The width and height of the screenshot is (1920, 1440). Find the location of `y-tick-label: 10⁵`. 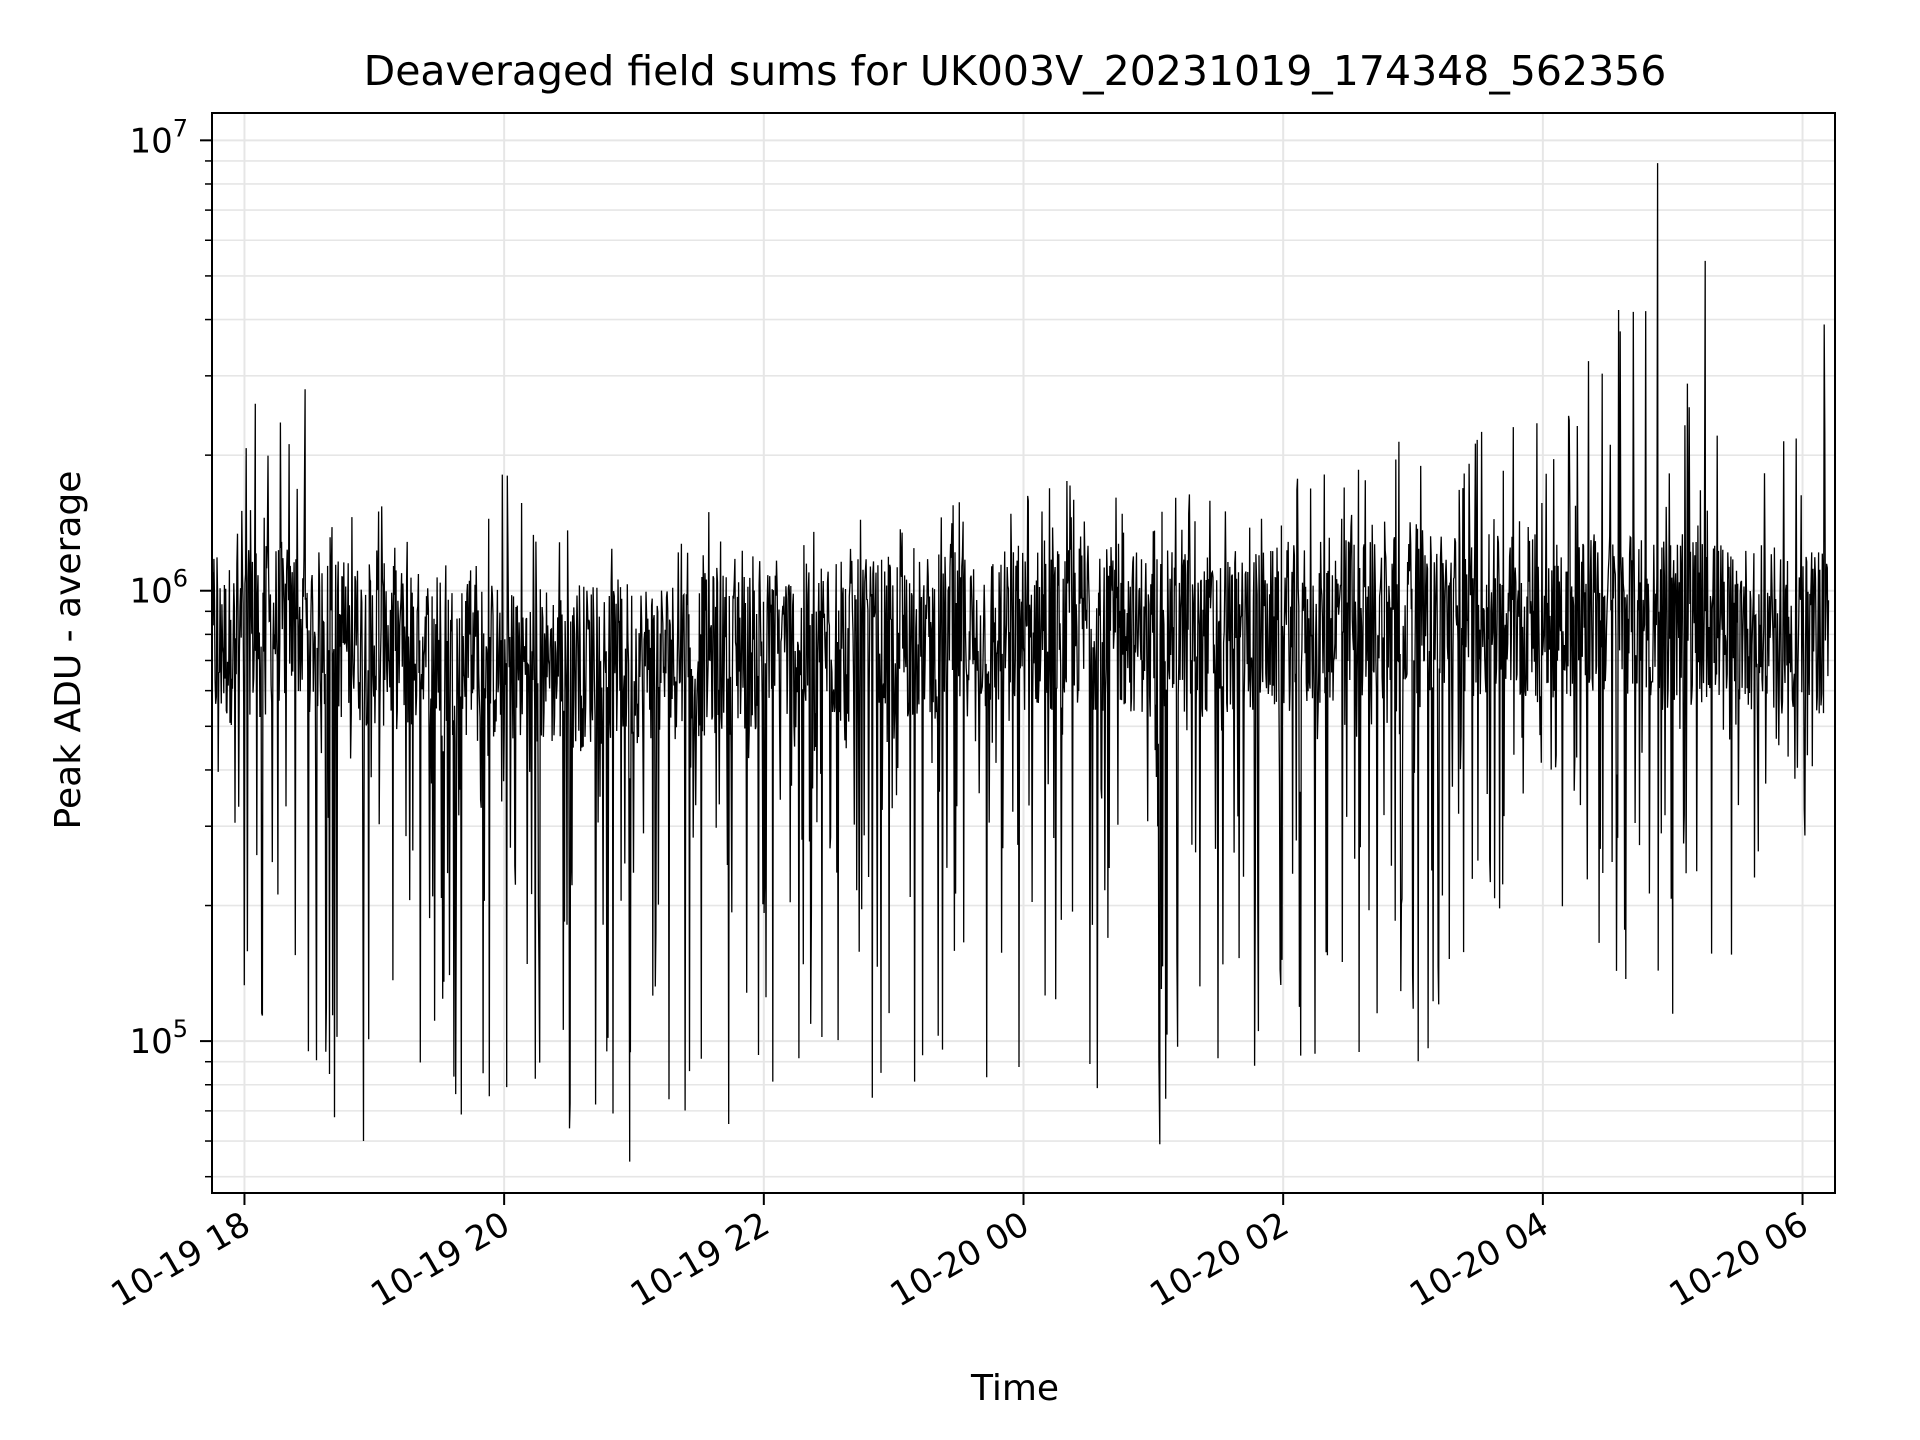

y-tick-label: 10⁵ is located at coordinates (158, 1038).